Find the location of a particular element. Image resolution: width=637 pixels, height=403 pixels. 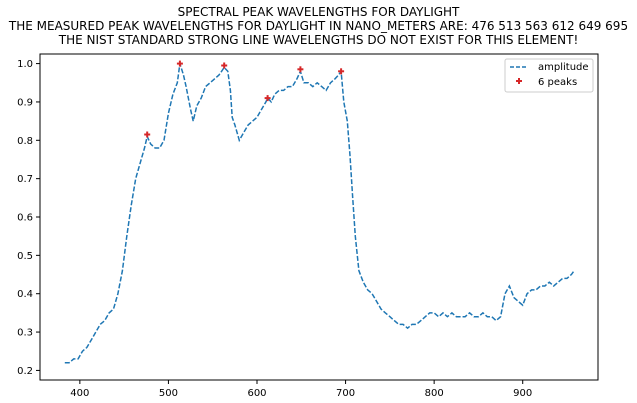

x-tick-label: 500 is located at coordinates (168, 393).